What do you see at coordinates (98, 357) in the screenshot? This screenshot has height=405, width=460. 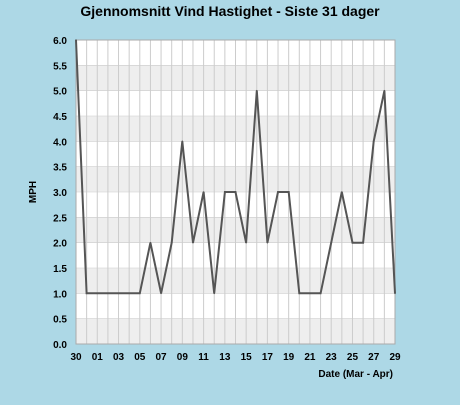 I see `x-tick-label: 01` at bounding box center [98, 357].